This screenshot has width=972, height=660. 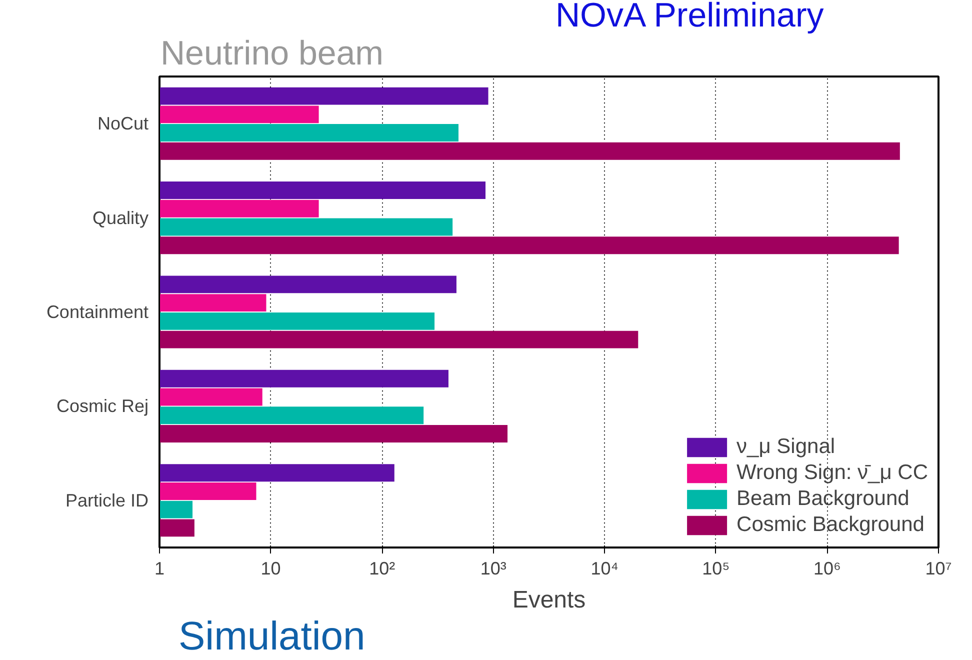 What do you see at coordinates (493, 568) in the screenshot?
I see `x-tick-label: 10³` at bounding box center [493, 568].